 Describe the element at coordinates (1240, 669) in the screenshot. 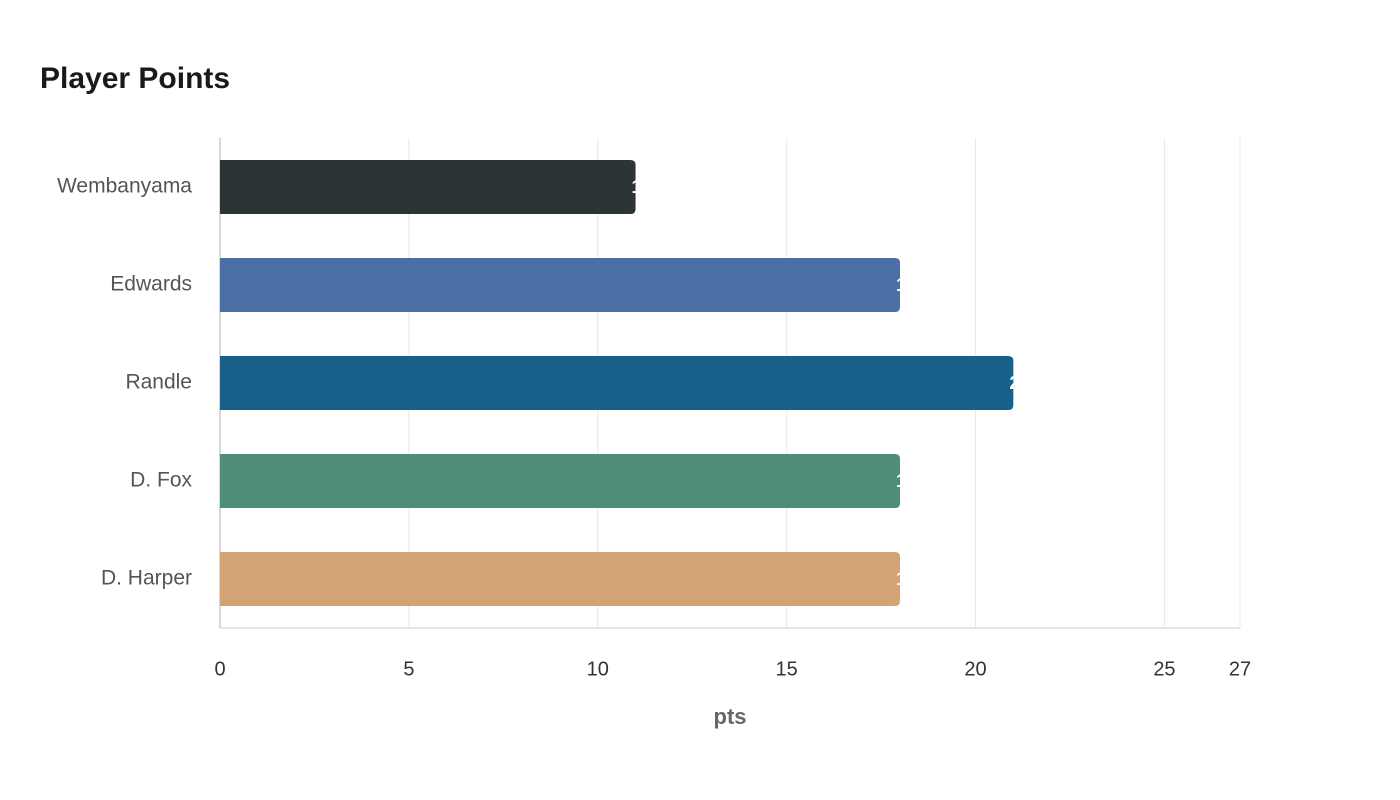

I see `x-tick-label: 27` at that location.